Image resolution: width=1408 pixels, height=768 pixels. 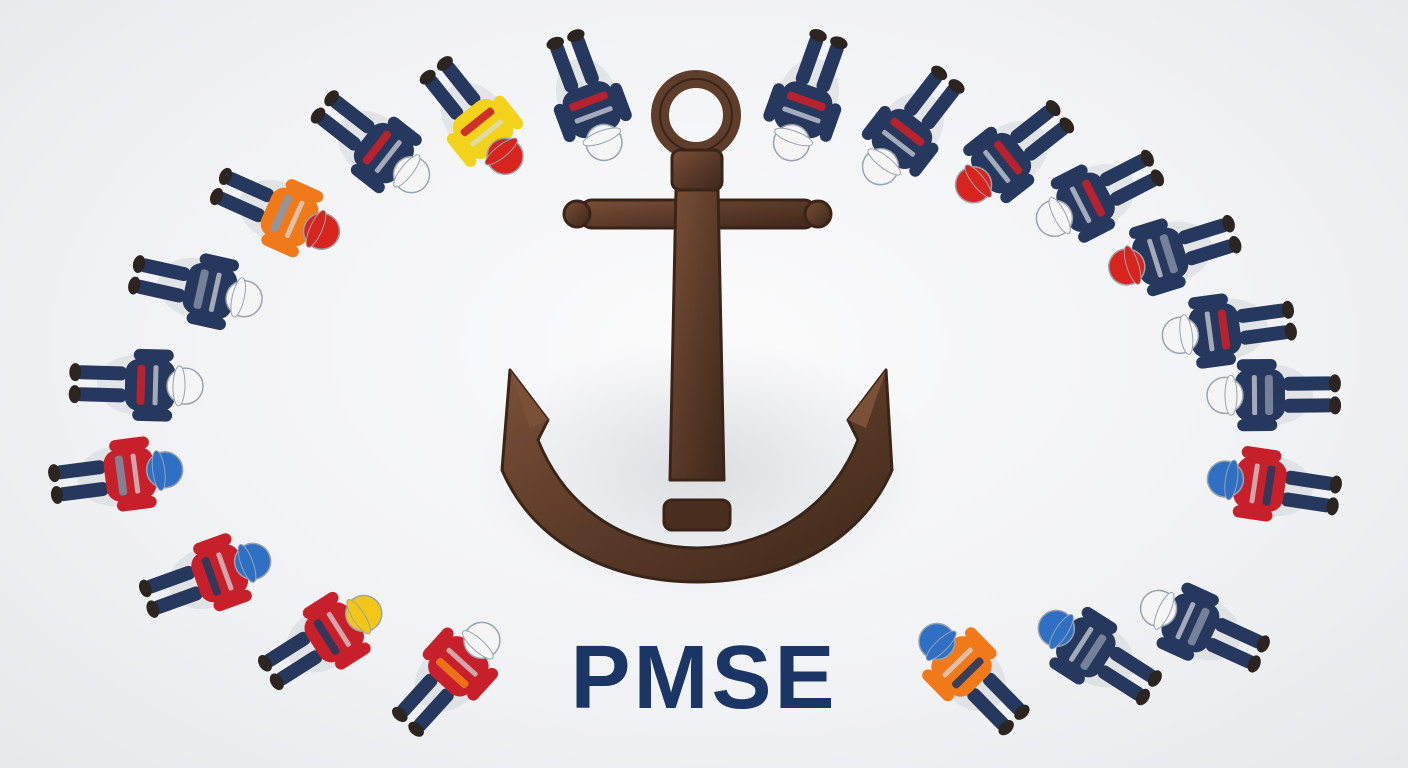 What do you see at coordinates (697, 335) in the screenshot?
I see `anchor-shank` at bounding box center [697, 335].